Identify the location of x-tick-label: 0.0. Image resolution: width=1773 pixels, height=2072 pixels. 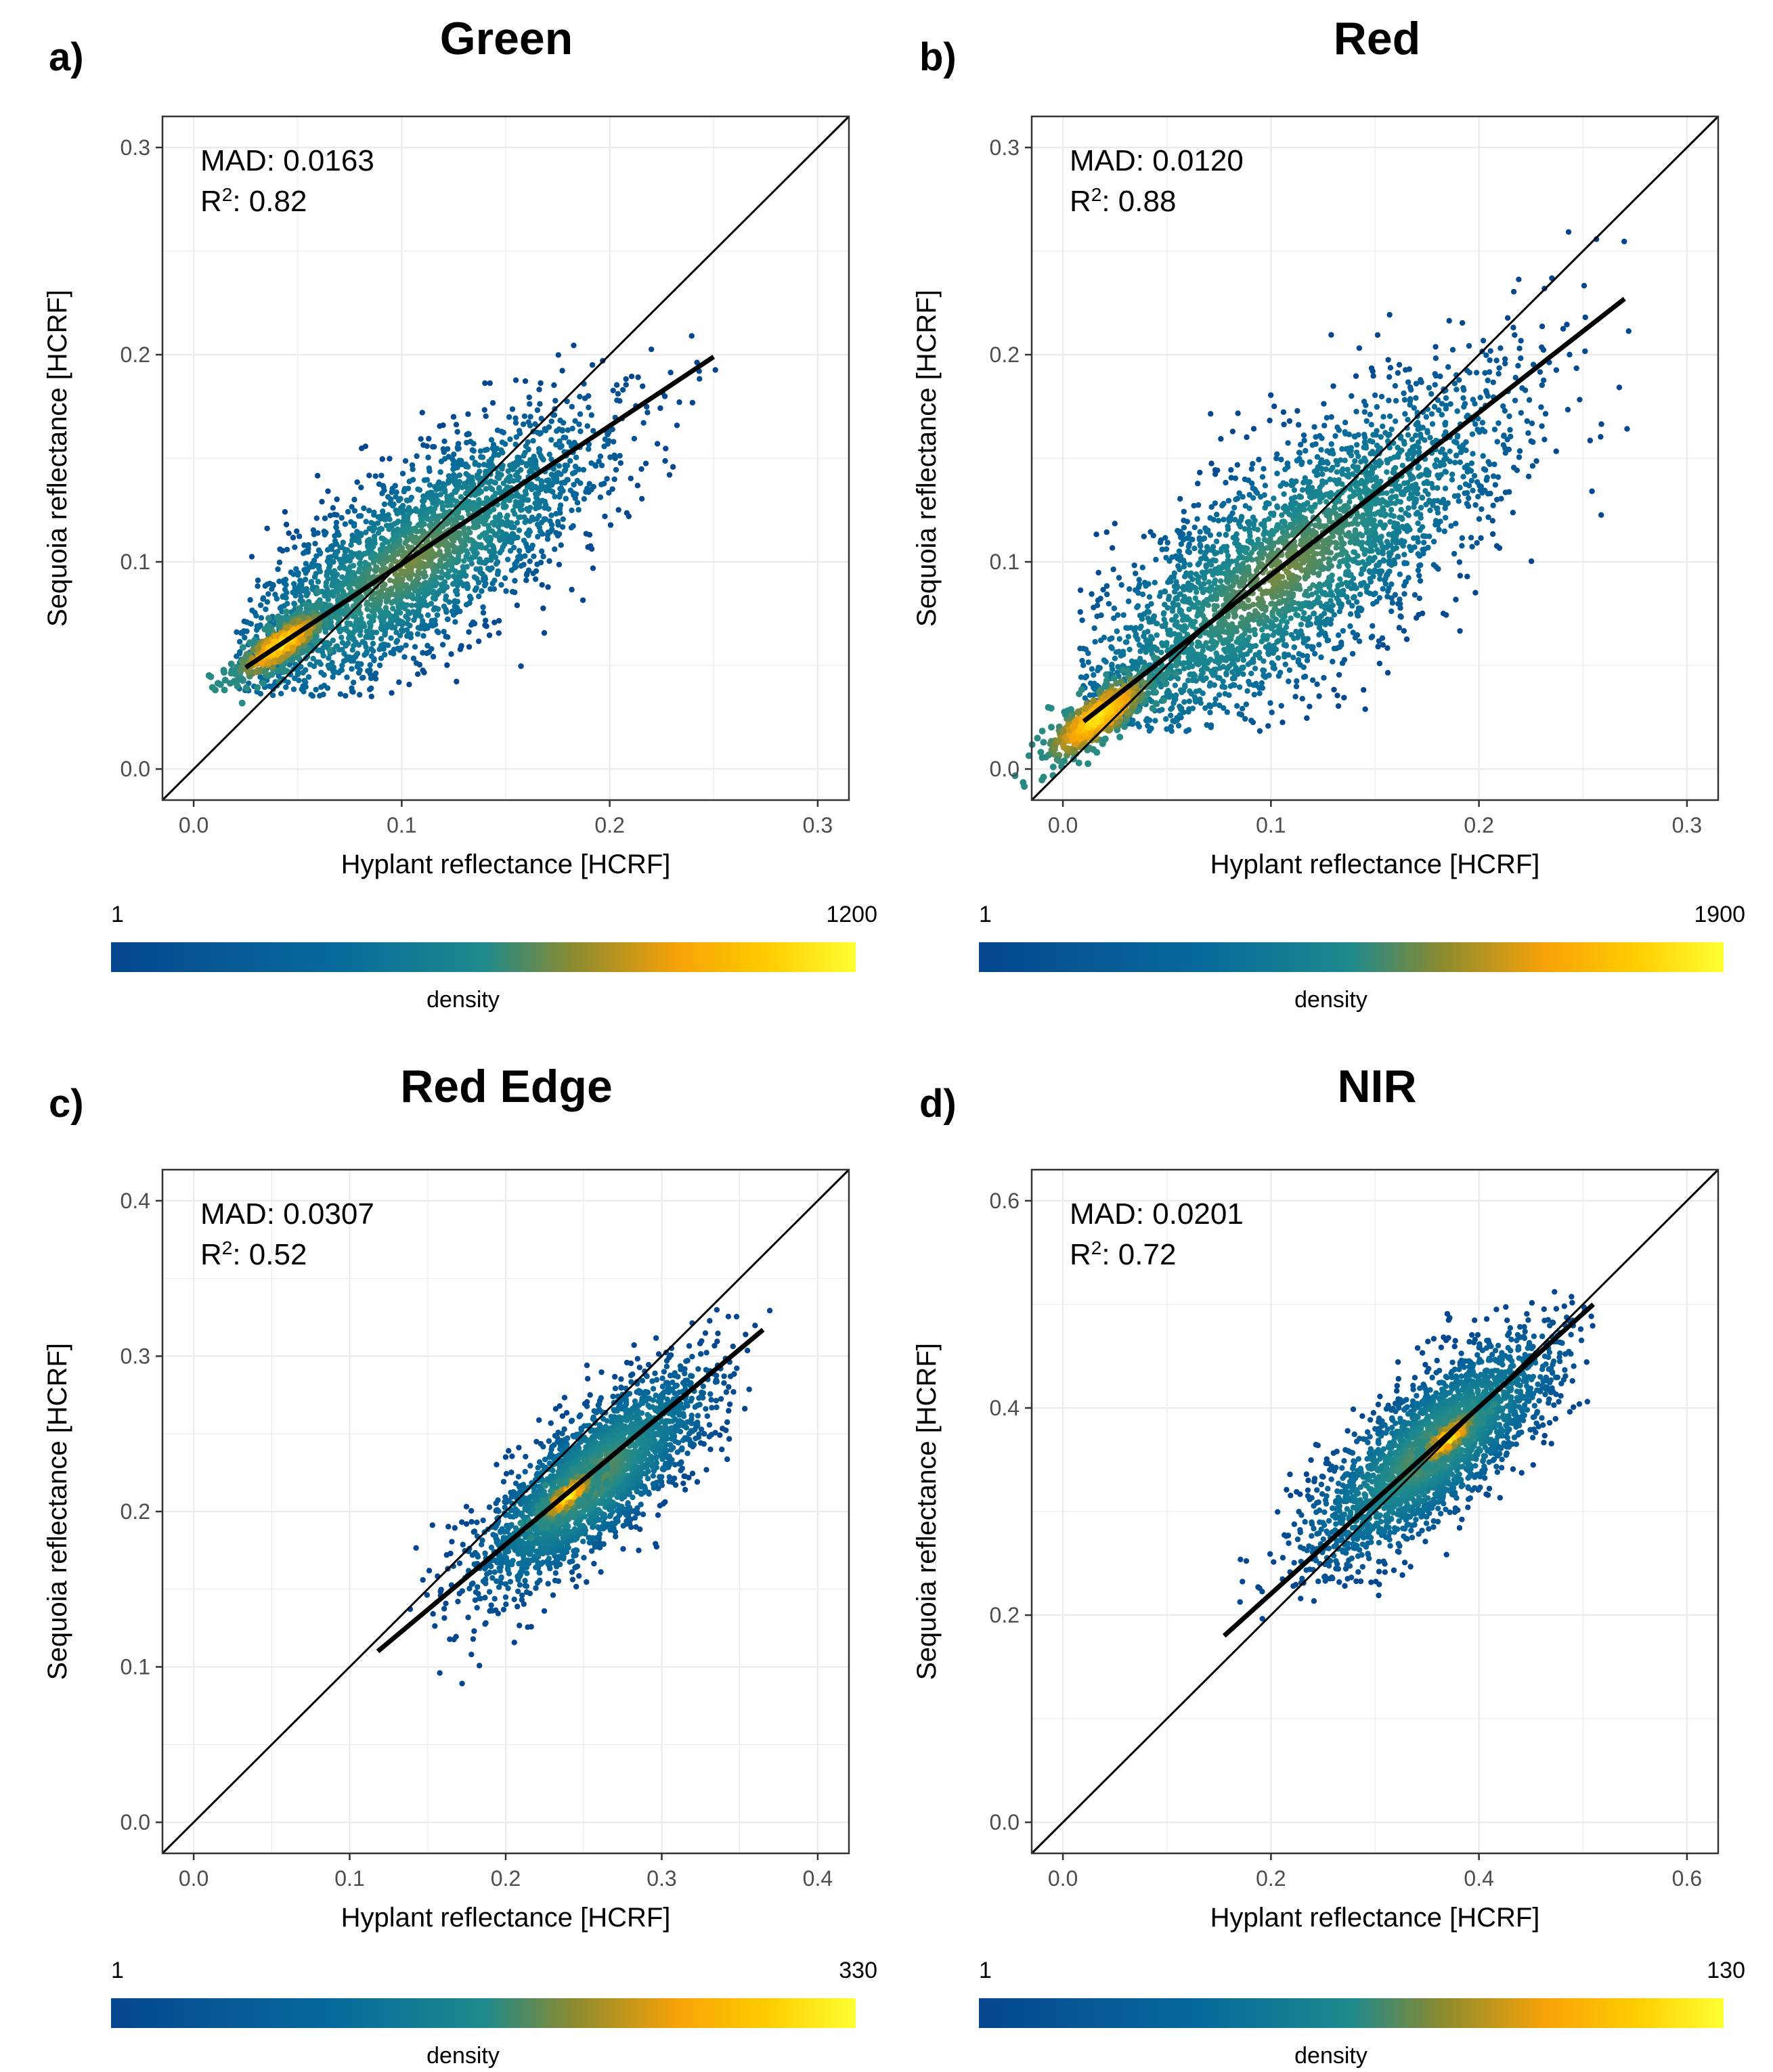
(194, 825).